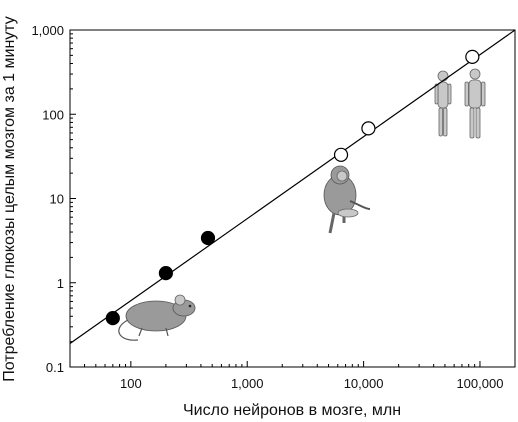 Image resolution: width=518 pixels, height=422 pixels. I want to click on x-tick-label: 100, so click(131, 383).